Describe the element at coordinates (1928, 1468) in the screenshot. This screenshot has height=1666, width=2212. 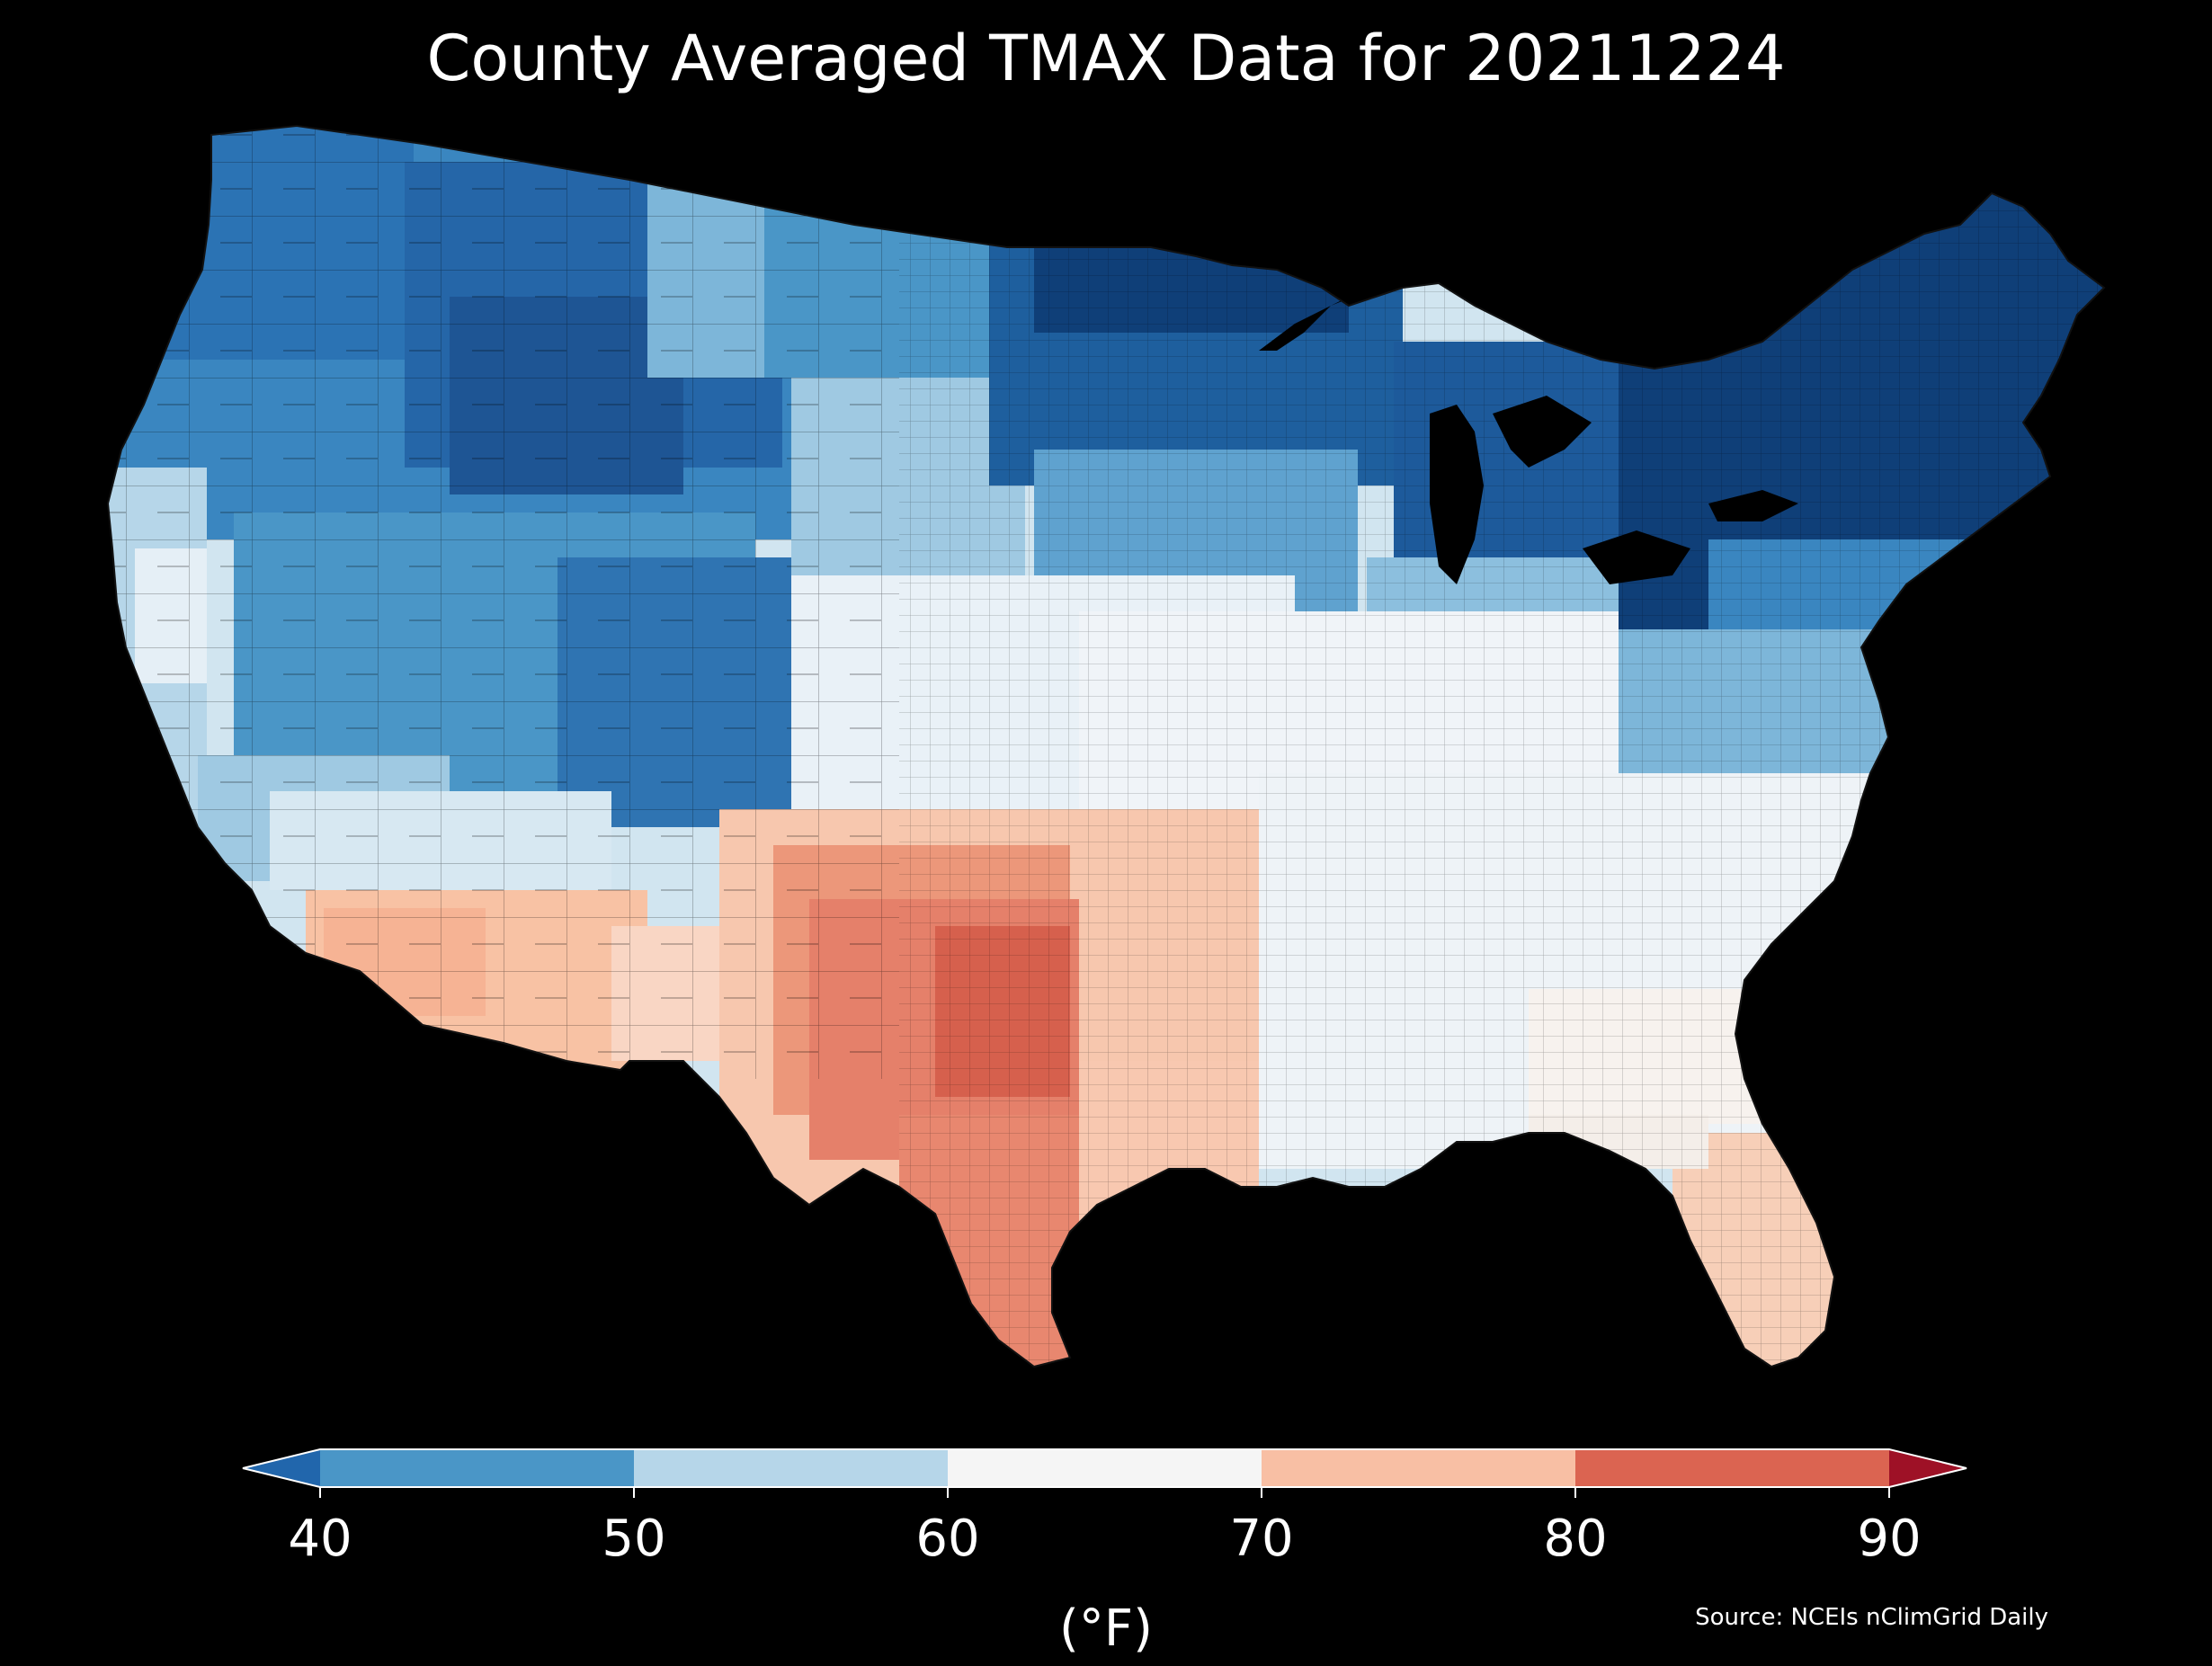
I see `colorbar-extend-high` at that location.